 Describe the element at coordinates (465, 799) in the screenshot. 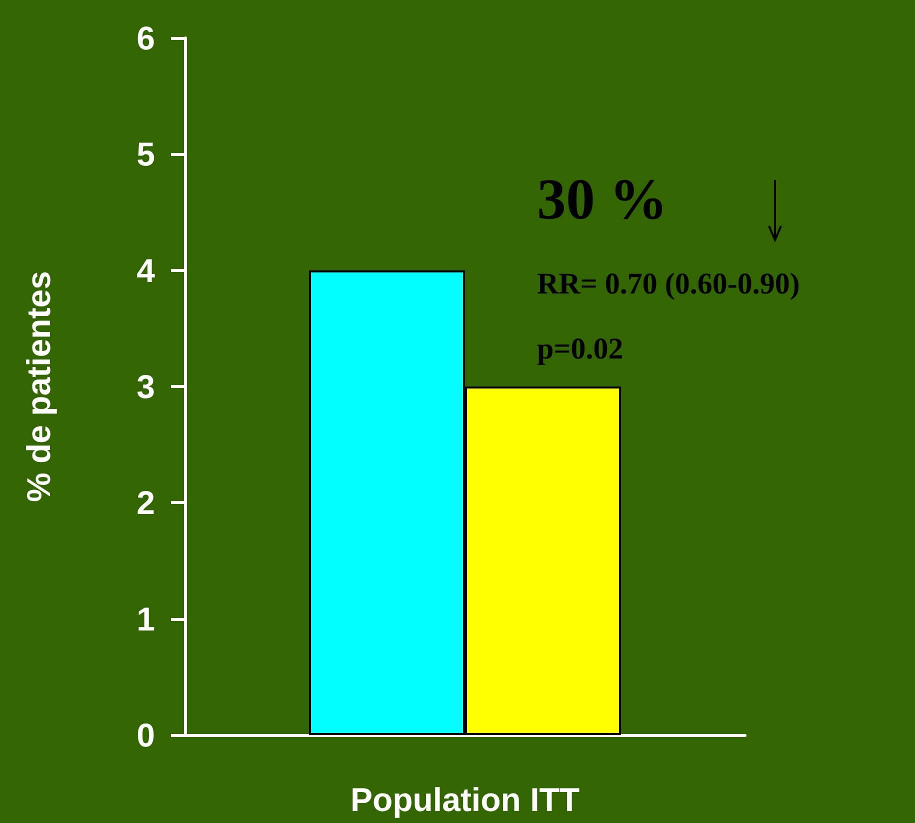

I see `x-tick-label: Population ITT` at that location.